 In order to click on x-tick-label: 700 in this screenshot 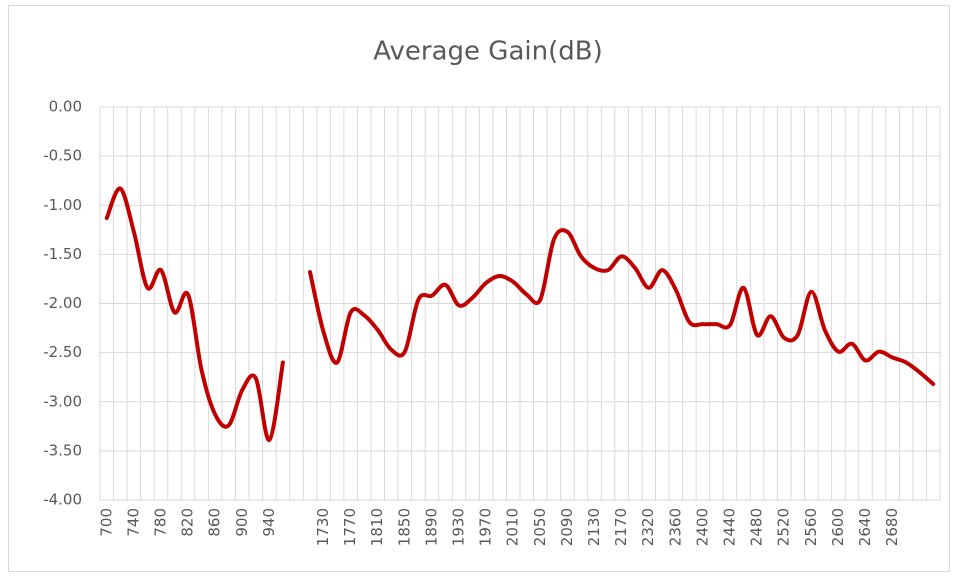, I will do `click(106, 522)`.